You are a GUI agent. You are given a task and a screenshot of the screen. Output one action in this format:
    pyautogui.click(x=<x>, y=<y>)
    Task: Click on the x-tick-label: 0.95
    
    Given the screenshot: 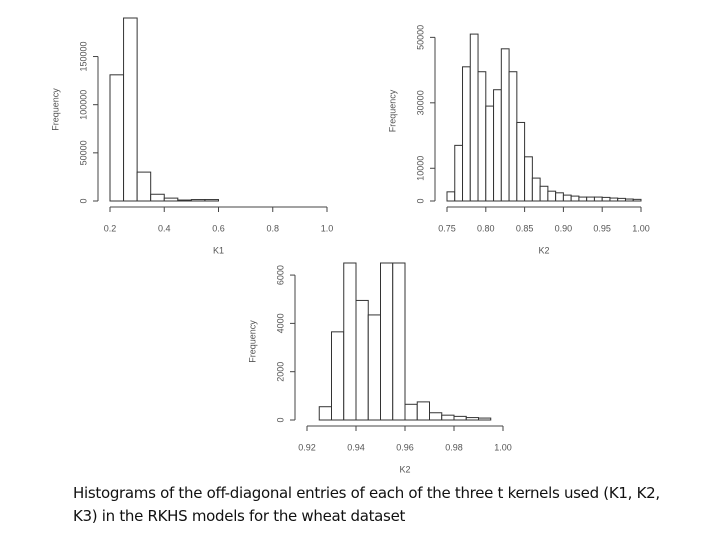 What is the action you would take?
    pyautogui.click(x=602, y=228)
    